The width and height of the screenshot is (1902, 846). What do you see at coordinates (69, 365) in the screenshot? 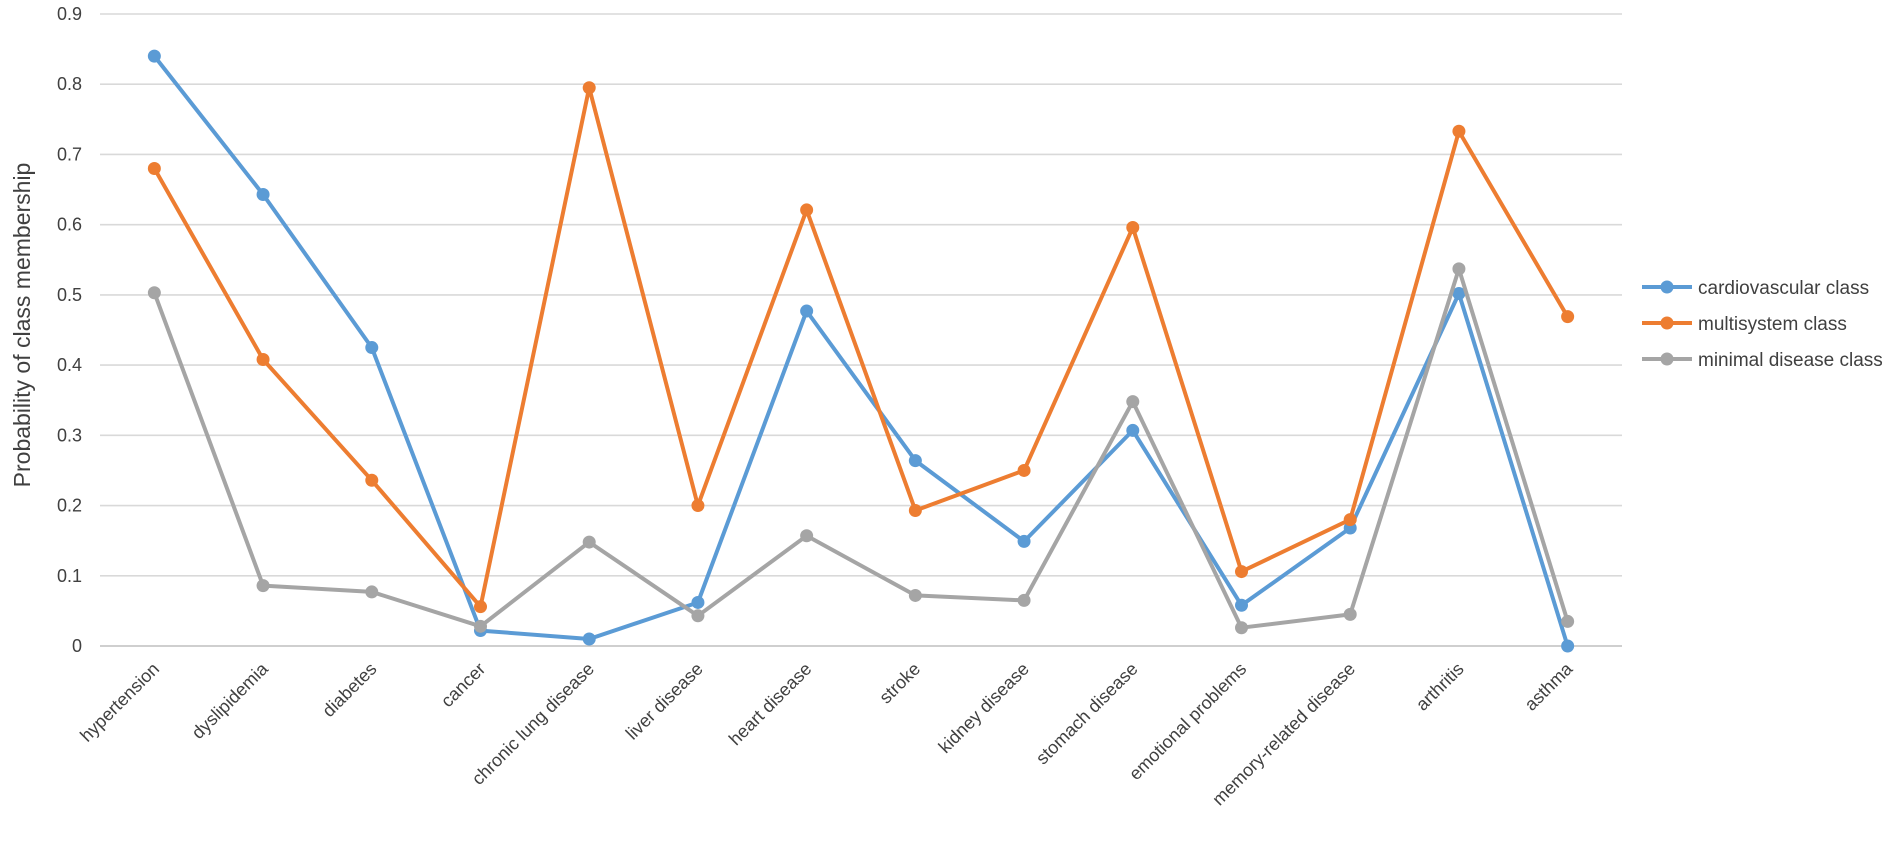
I see `y-tick-label: 0.4` at bounding box center [69, 365].